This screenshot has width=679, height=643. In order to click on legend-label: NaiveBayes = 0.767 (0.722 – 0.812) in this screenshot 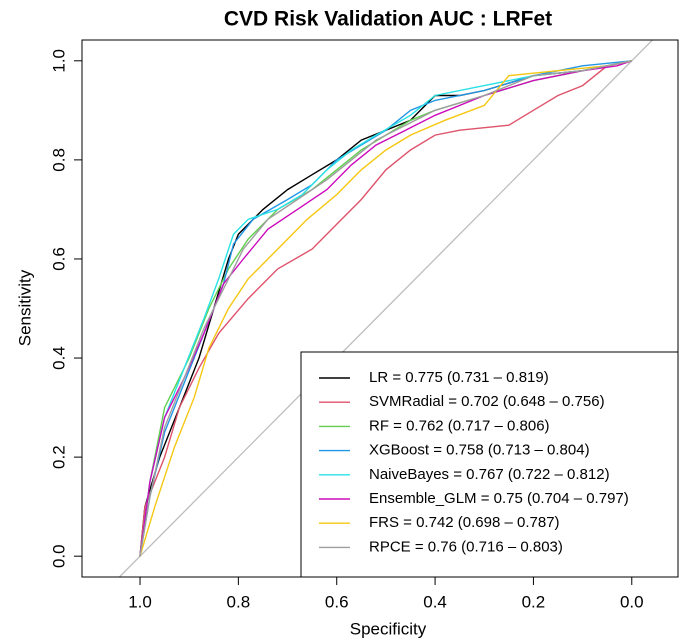, I will do `click(489, 474)`.